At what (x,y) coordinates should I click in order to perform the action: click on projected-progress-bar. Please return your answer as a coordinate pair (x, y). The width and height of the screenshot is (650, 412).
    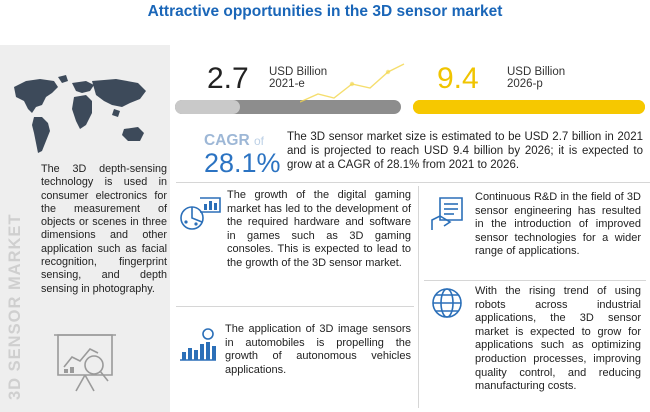
    Looking at the image, I should click on (529, 107).